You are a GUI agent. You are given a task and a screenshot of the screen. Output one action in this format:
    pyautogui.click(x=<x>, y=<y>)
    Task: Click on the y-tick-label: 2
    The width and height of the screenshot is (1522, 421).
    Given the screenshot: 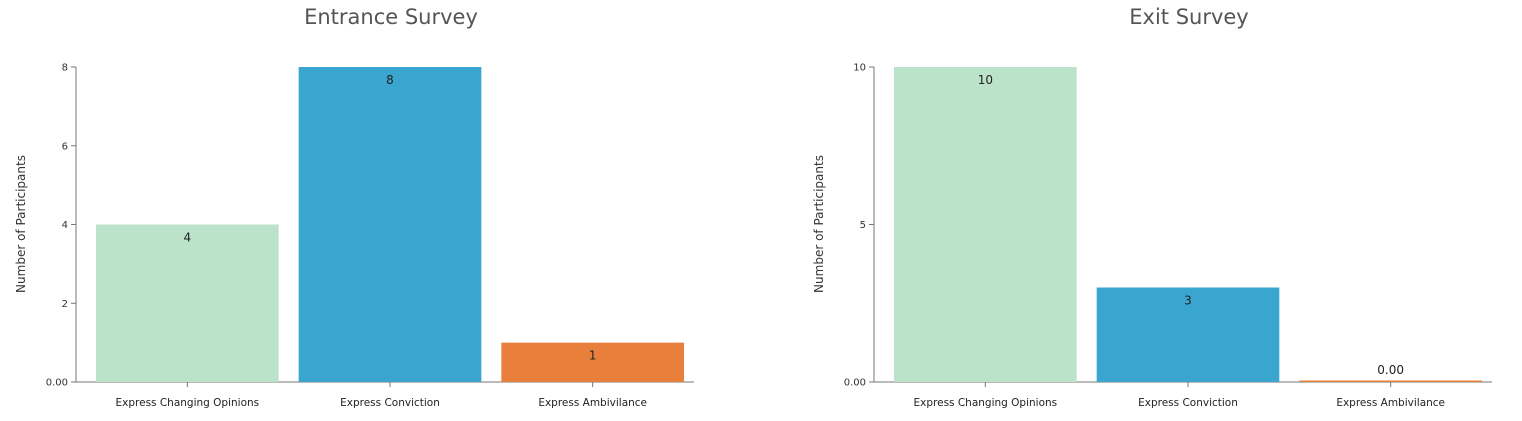 What is the action you would take?
    pyautogui.click(x=65, y=304)
    